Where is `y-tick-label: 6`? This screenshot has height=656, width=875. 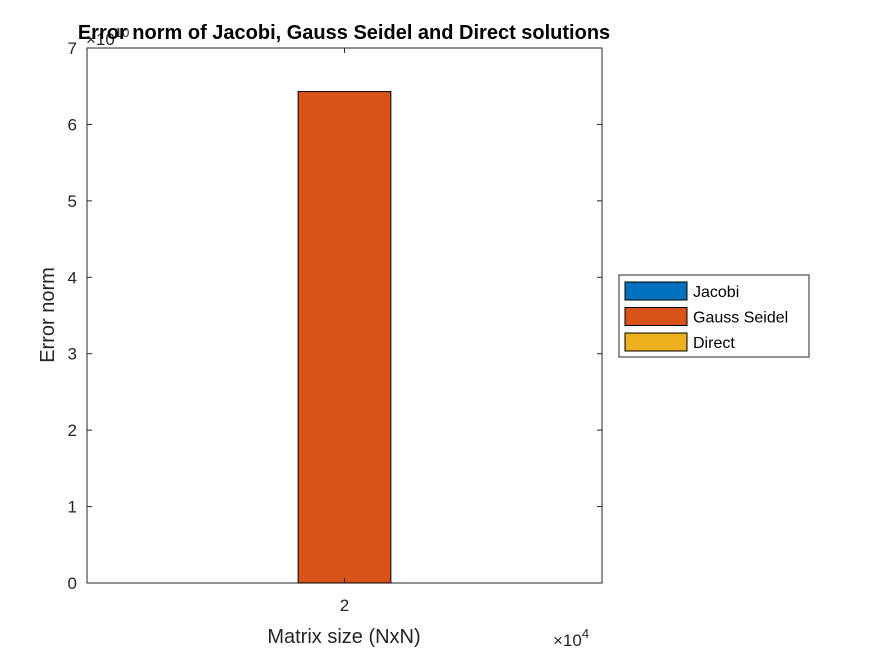 y-tick-label: 6 is located at coordinates (72, 124).